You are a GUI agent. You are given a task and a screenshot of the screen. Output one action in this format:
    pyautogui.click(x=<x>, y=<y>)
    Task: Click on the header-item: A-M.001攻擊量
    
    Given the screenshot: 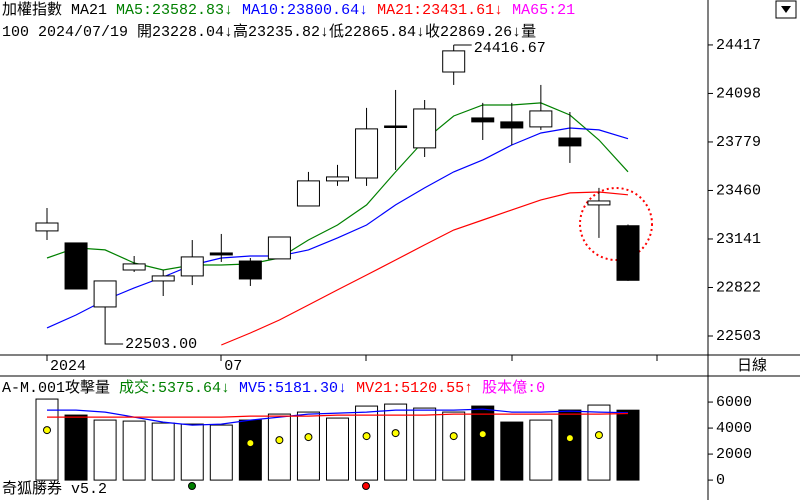 What is the action you would take?
    pyautogui.click(x=56, y=387)
    